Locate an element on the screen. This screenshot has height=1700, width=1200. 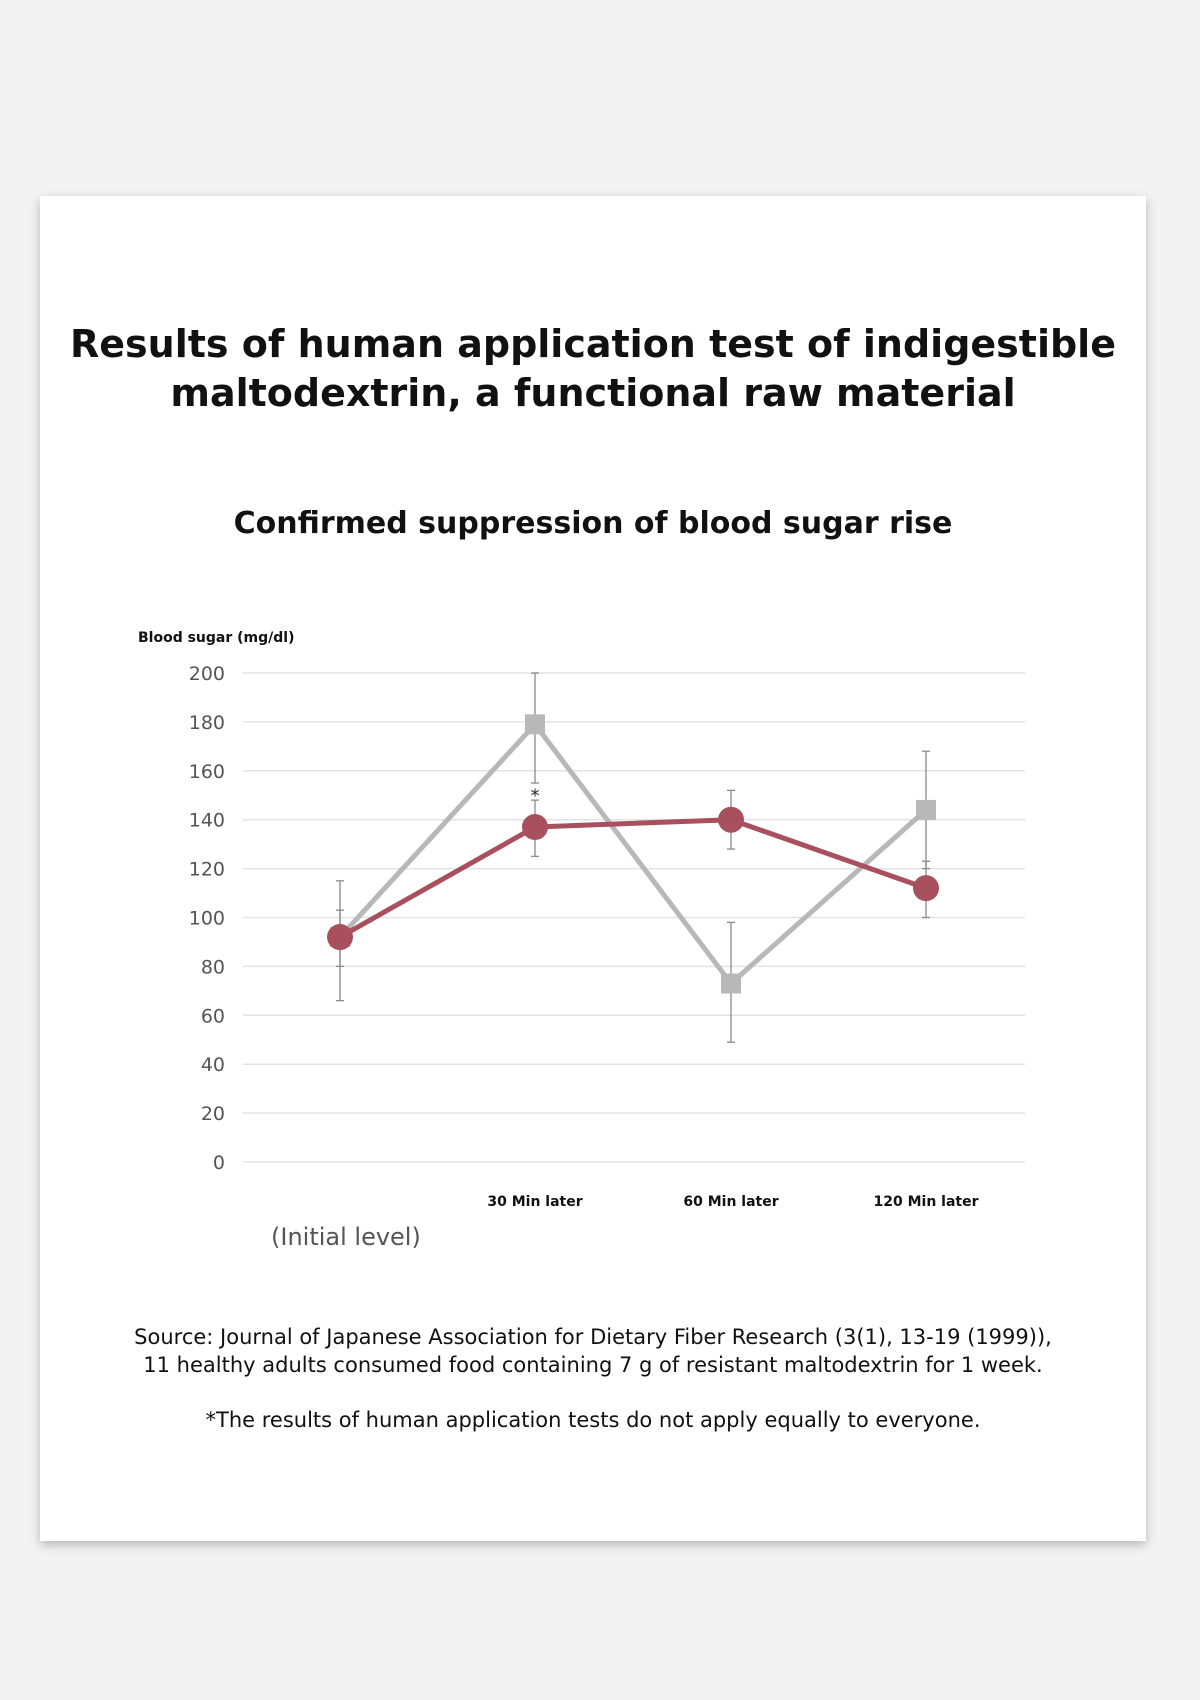
y-tick-label: 100 is located at coordinates (207, 919).